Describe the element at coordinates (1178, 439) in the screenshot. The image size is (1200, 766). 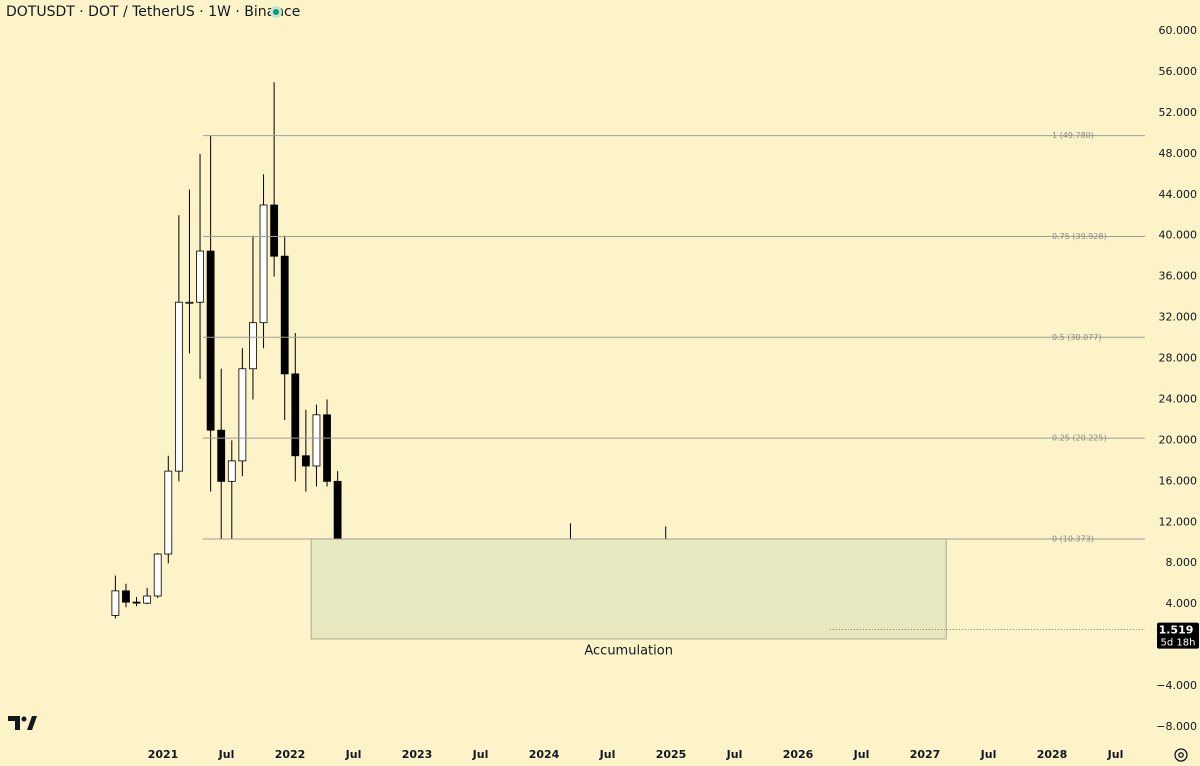
I see `y-tick-label: 20.000` at that location.